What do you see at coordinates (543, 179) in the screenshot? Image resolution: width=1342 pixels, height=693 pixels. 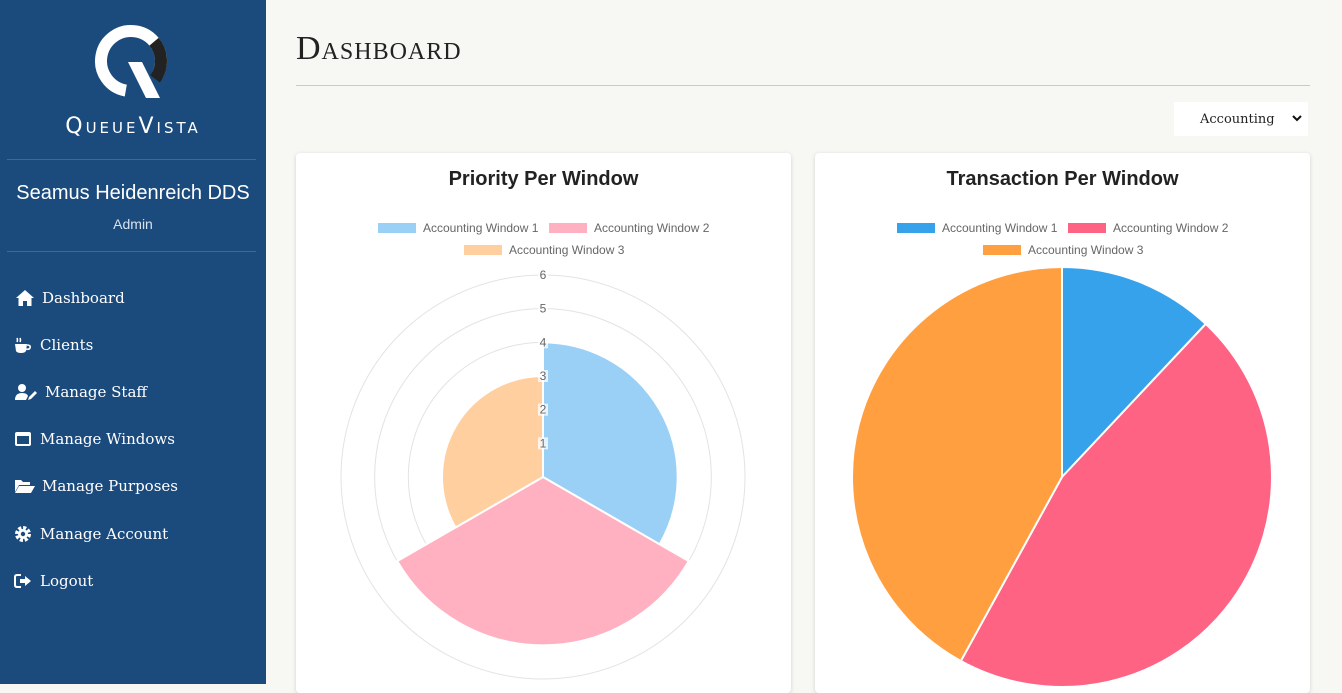 I see `chart-title: Priority Per Window` at bounding box center [543, 179].